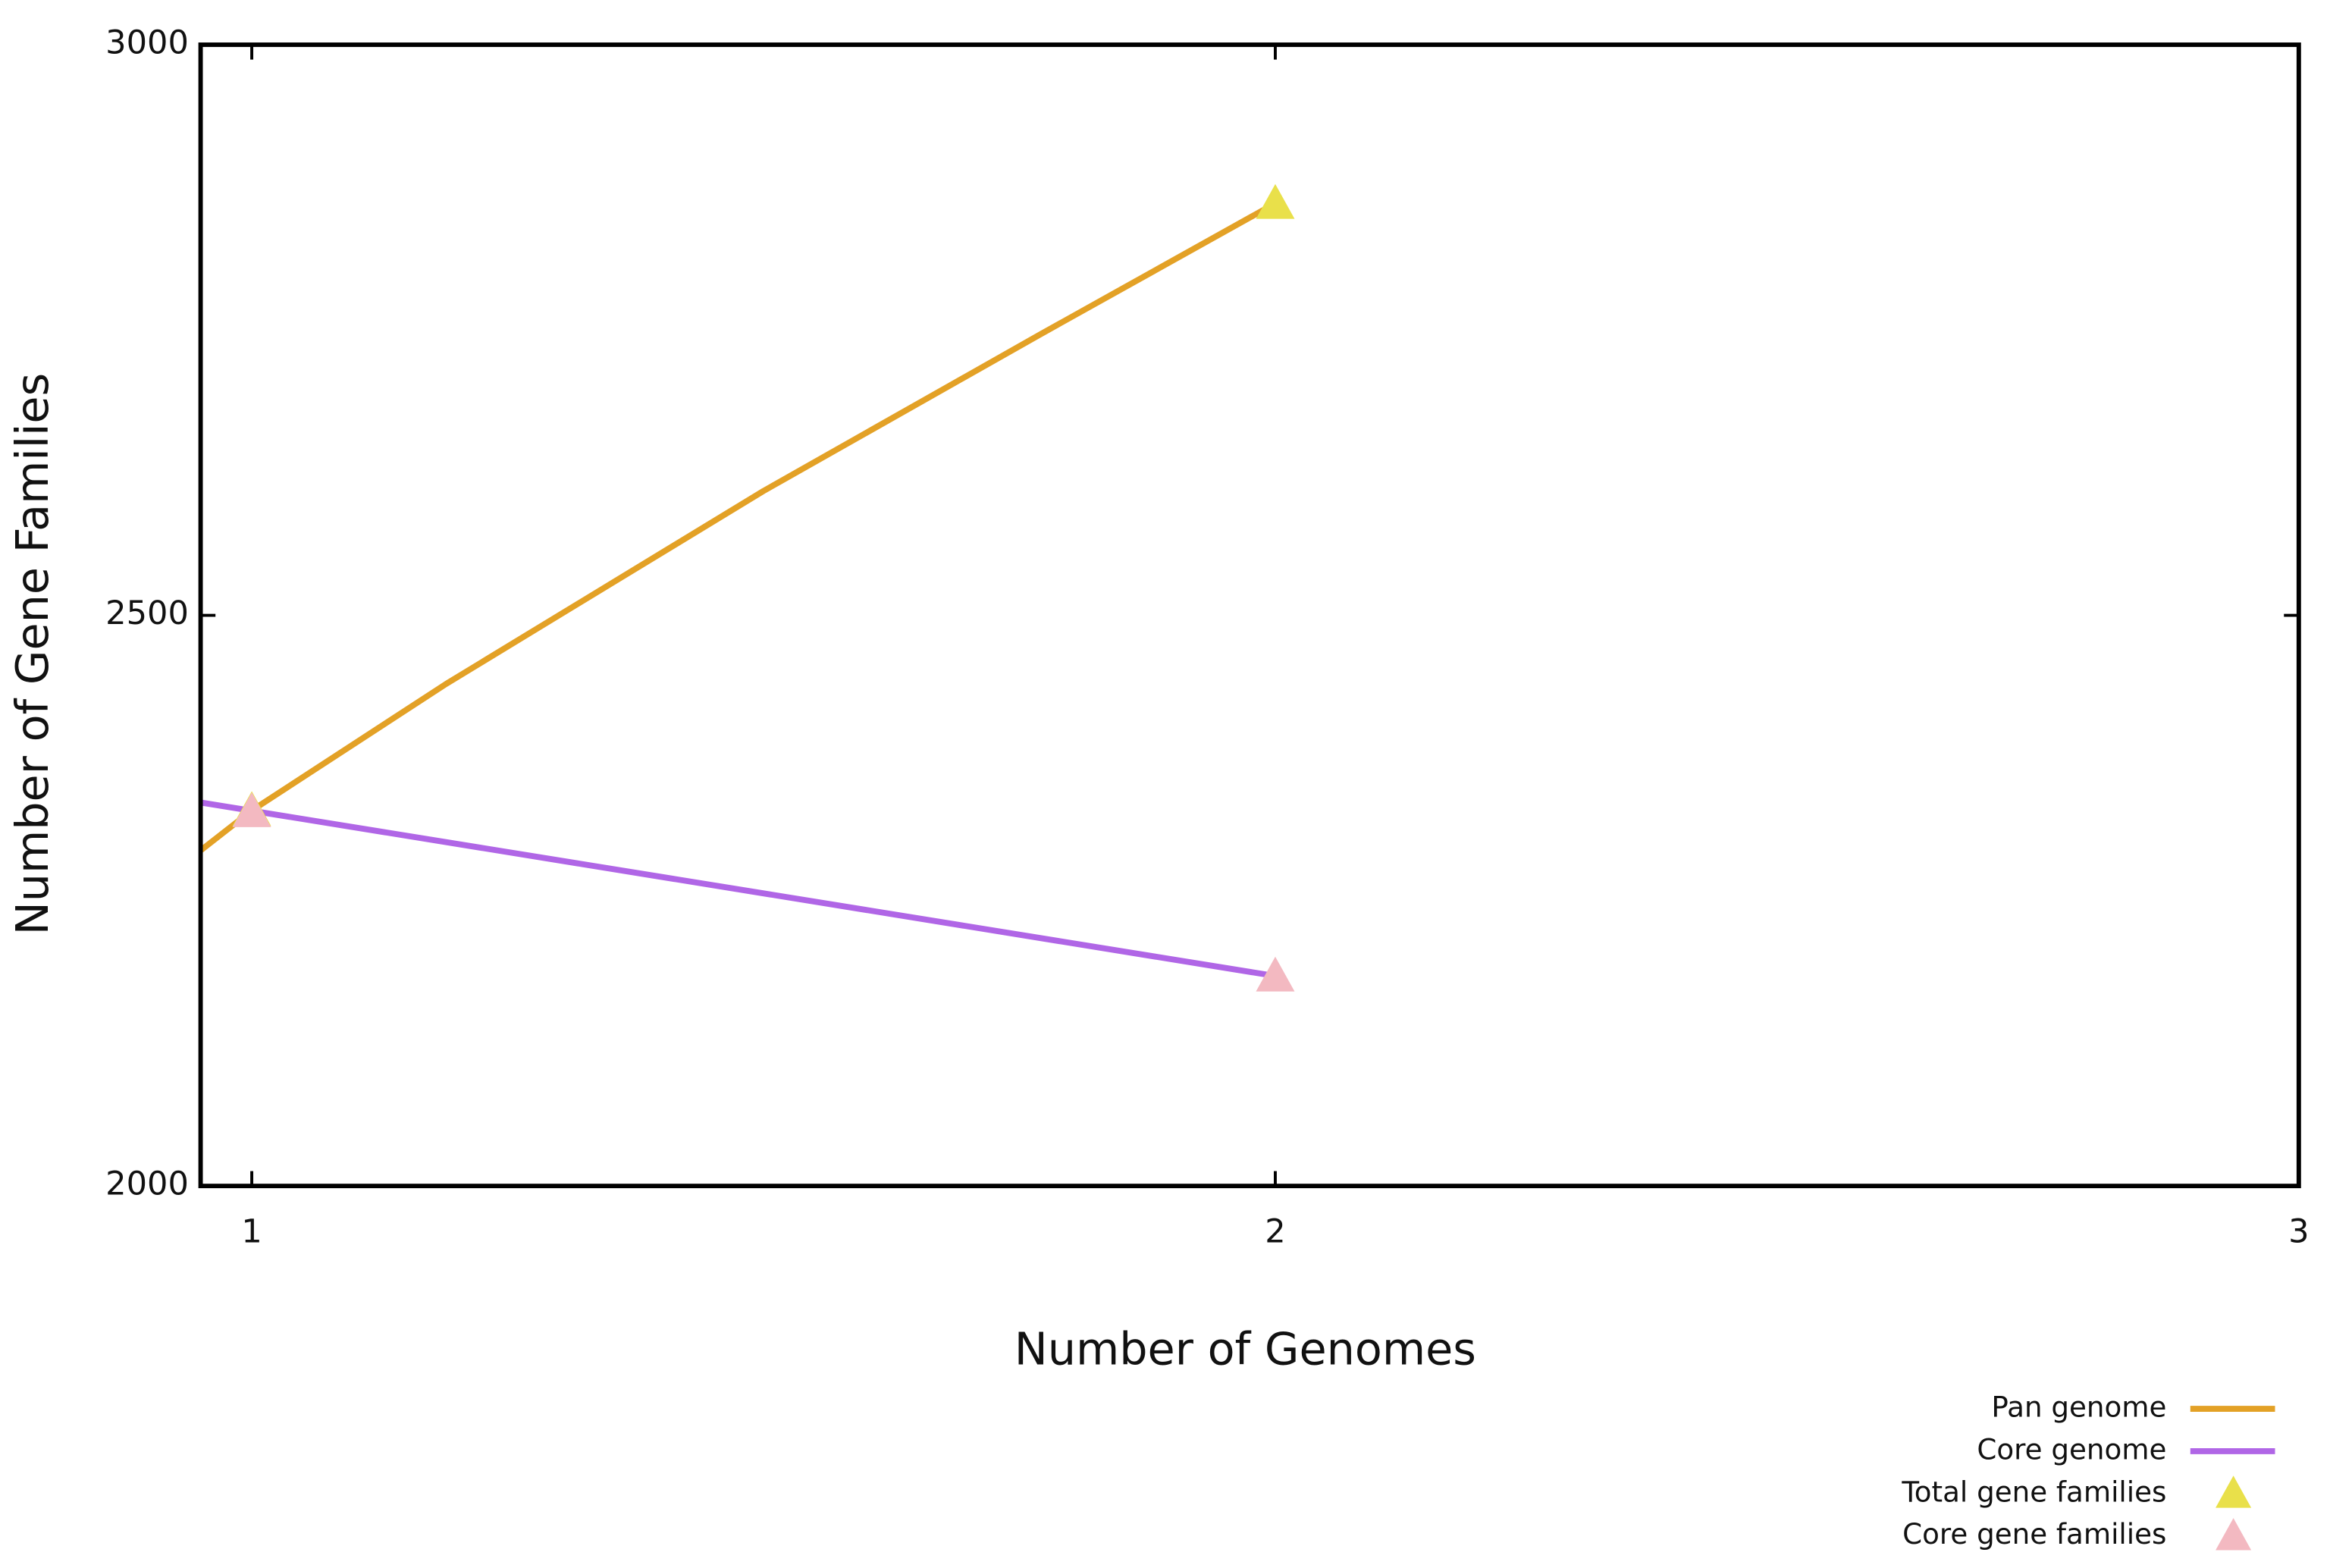 This screenshot has height=1568, width=2330. Describe the element at coordinates (738, 890) in the screenshot. I see `series-line` at that location.